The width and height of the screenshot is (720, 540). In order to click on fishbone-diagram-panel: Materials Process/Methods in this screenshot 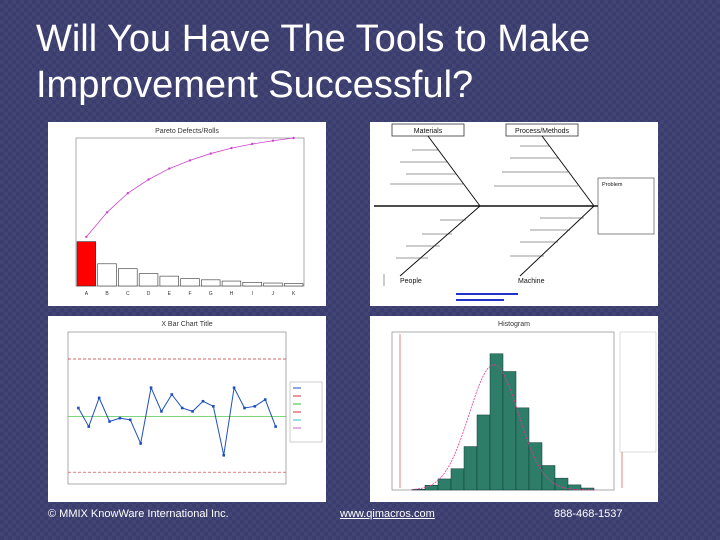, I will do `click(514, 214)`.